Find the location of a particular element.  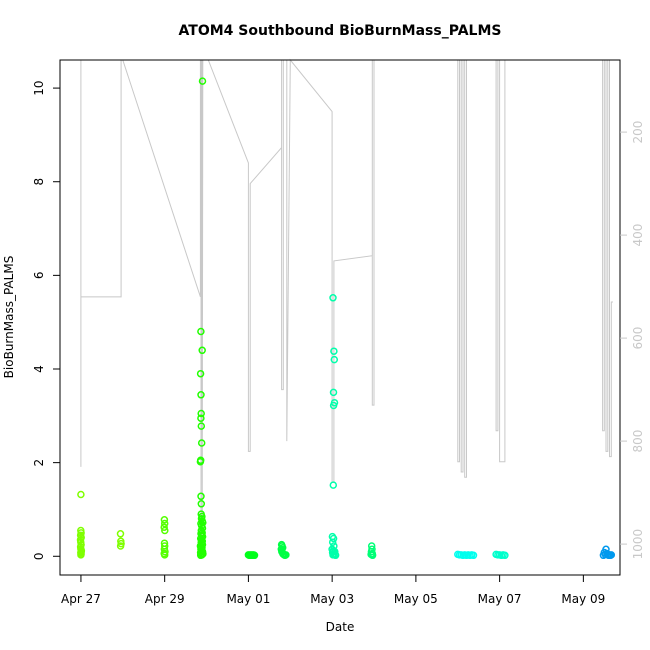

x-tick-label: Apr 27 is located at coordinates (81, 599).